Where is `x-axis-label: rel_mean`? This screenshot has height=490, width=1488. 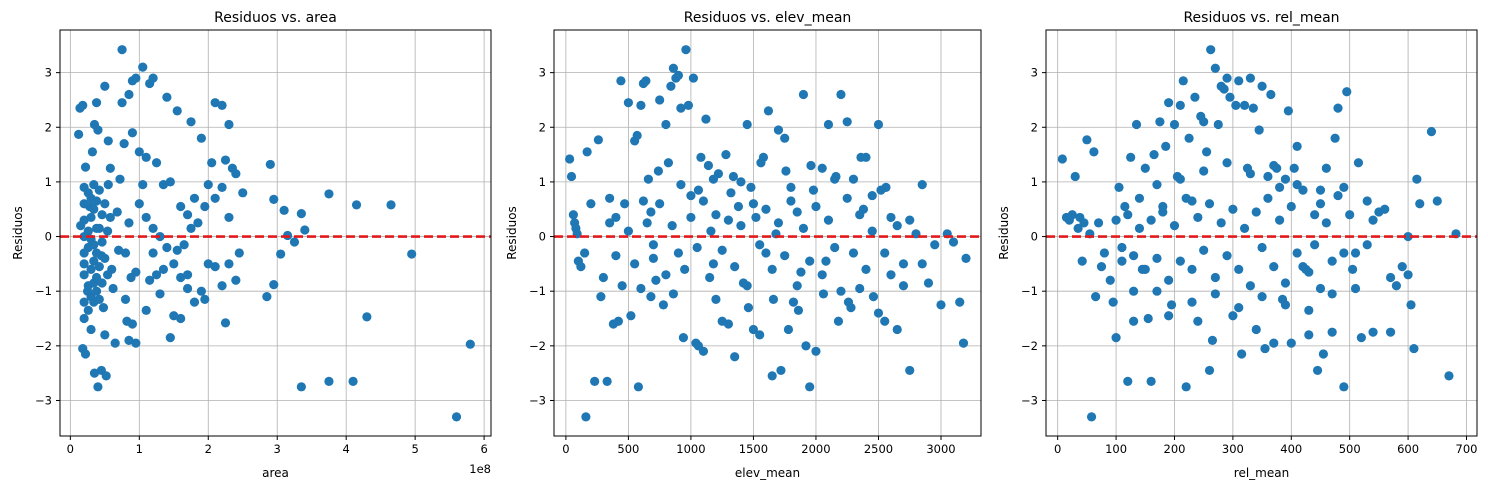 x-axis-label: rel_mean is located at coordinates (1261, 473).